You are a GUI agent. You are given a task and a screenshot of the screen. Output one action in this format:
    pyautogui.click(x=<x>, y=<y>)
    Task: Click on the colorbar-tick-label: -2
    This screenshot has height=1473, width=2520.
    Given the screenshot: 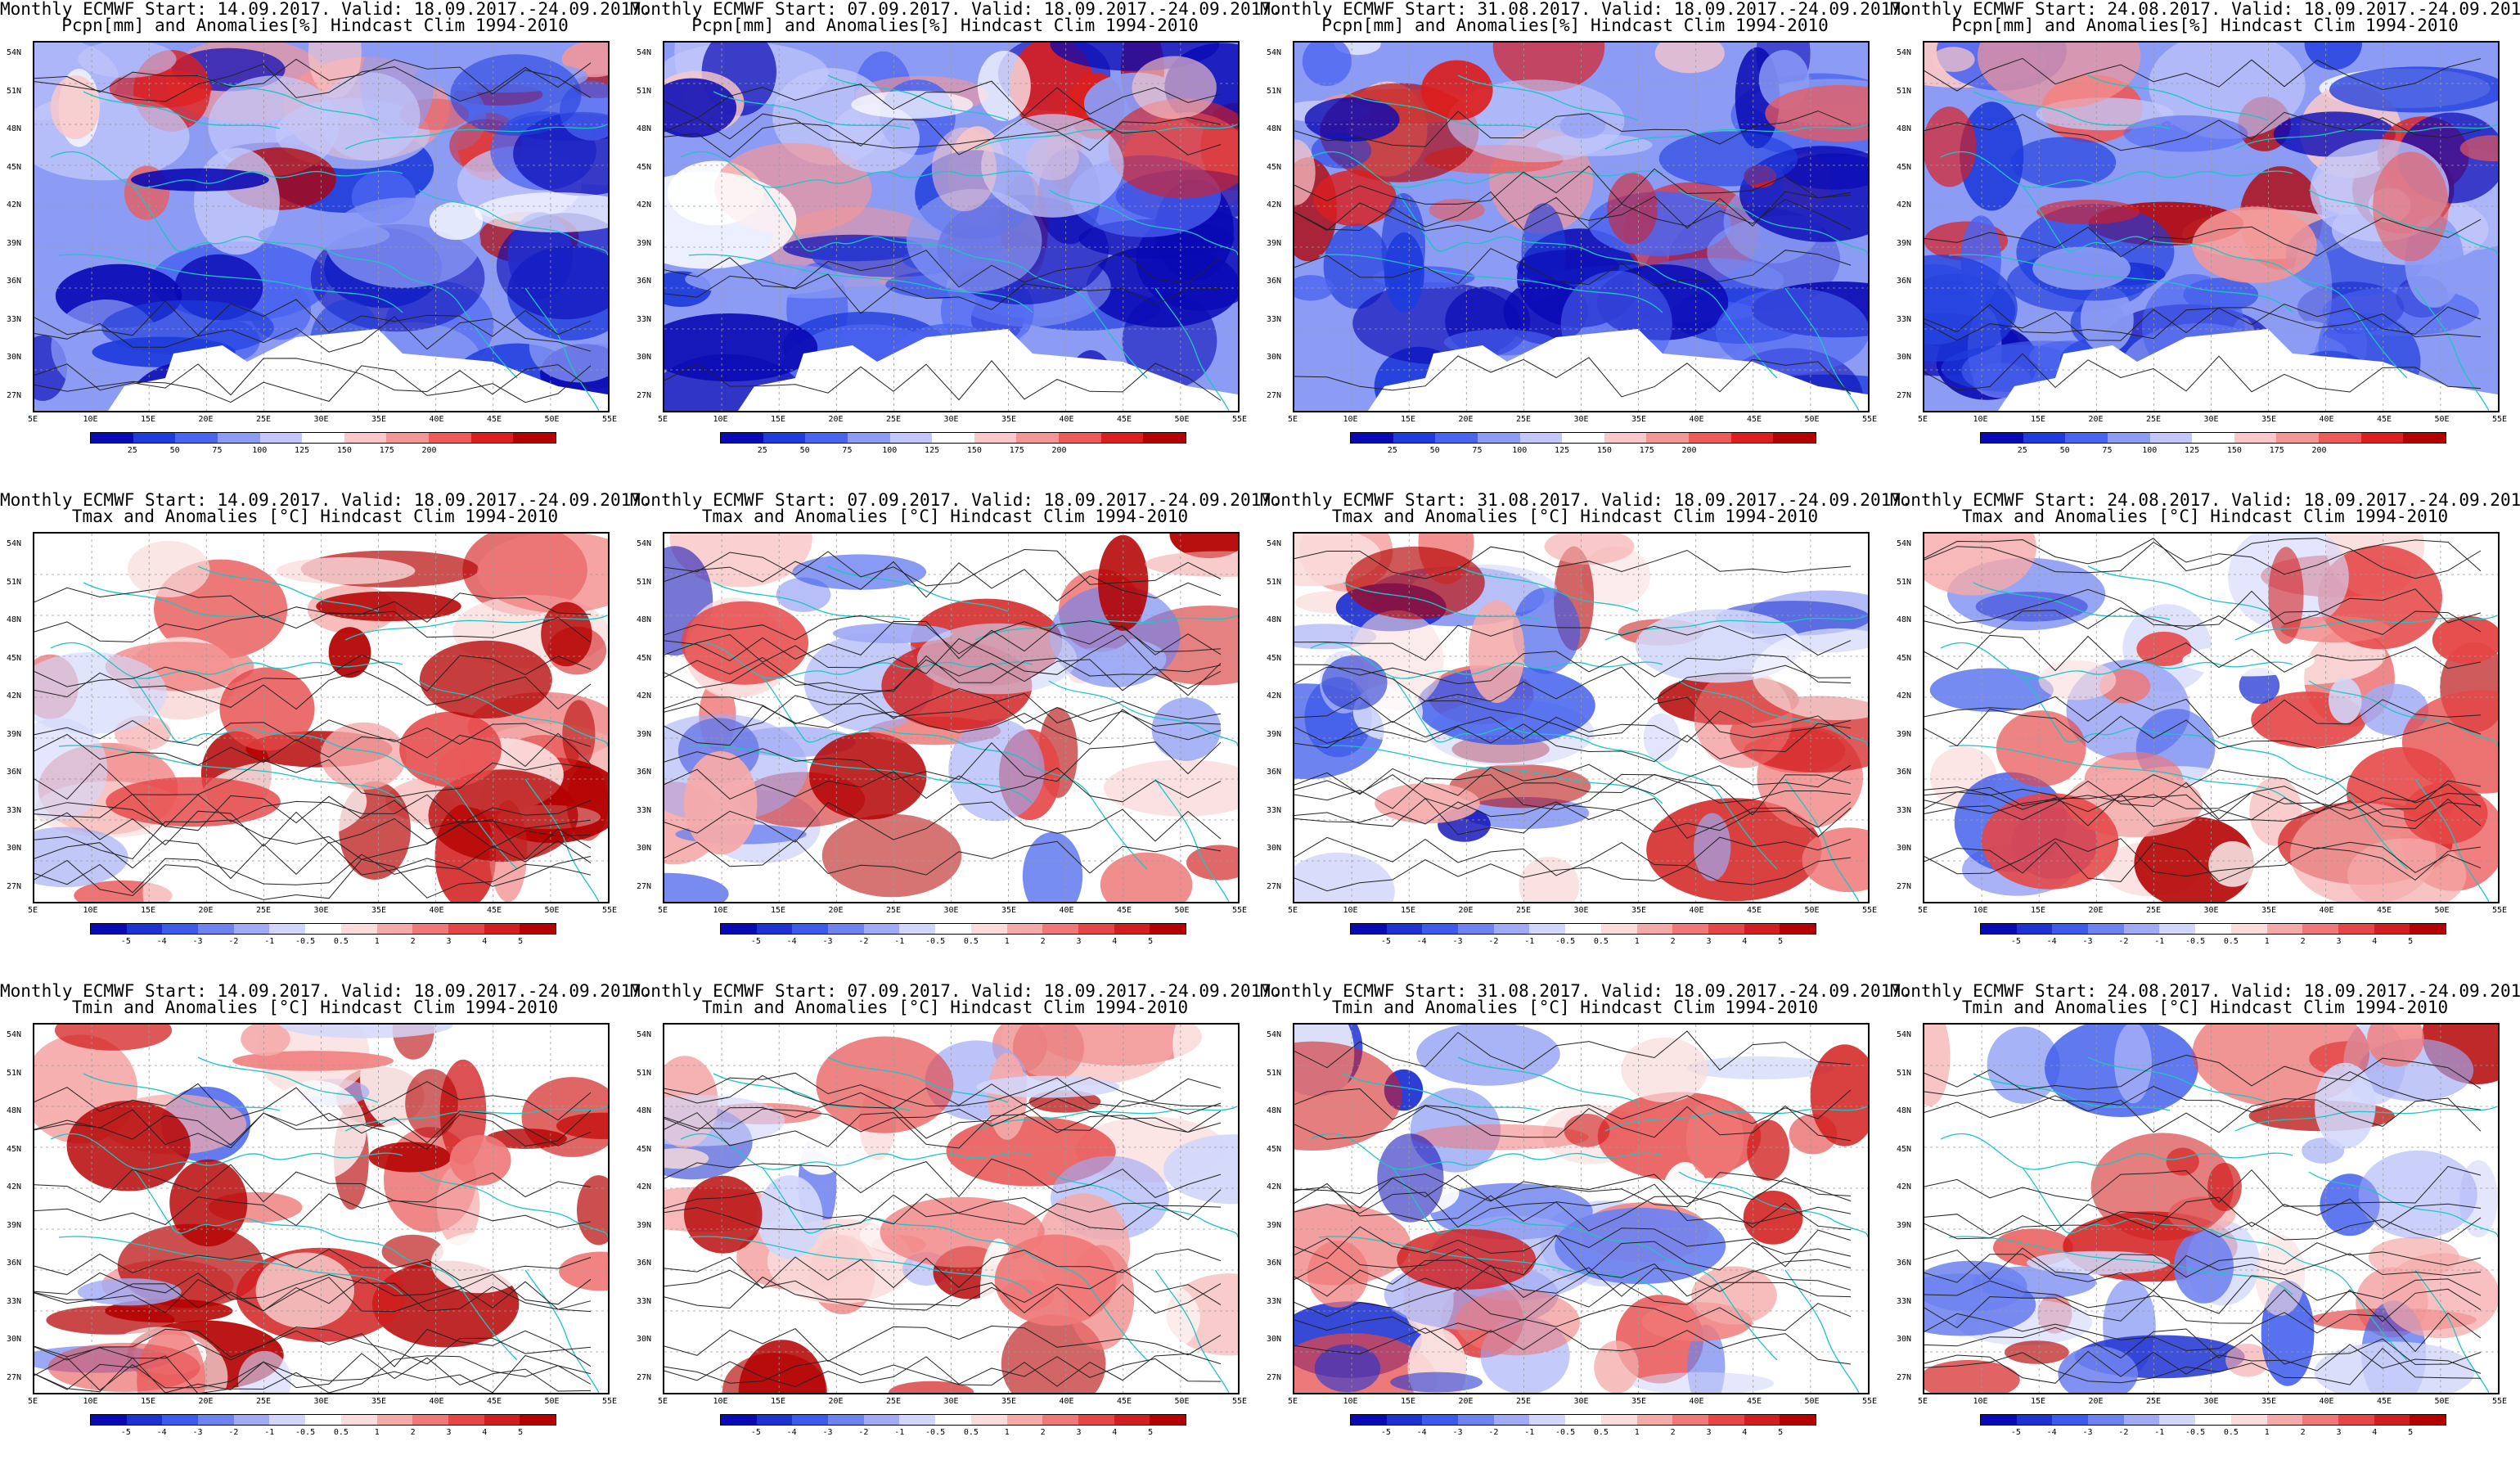 What is the action you would take?
    pyautogui.click(x=1494, y=1433)
    